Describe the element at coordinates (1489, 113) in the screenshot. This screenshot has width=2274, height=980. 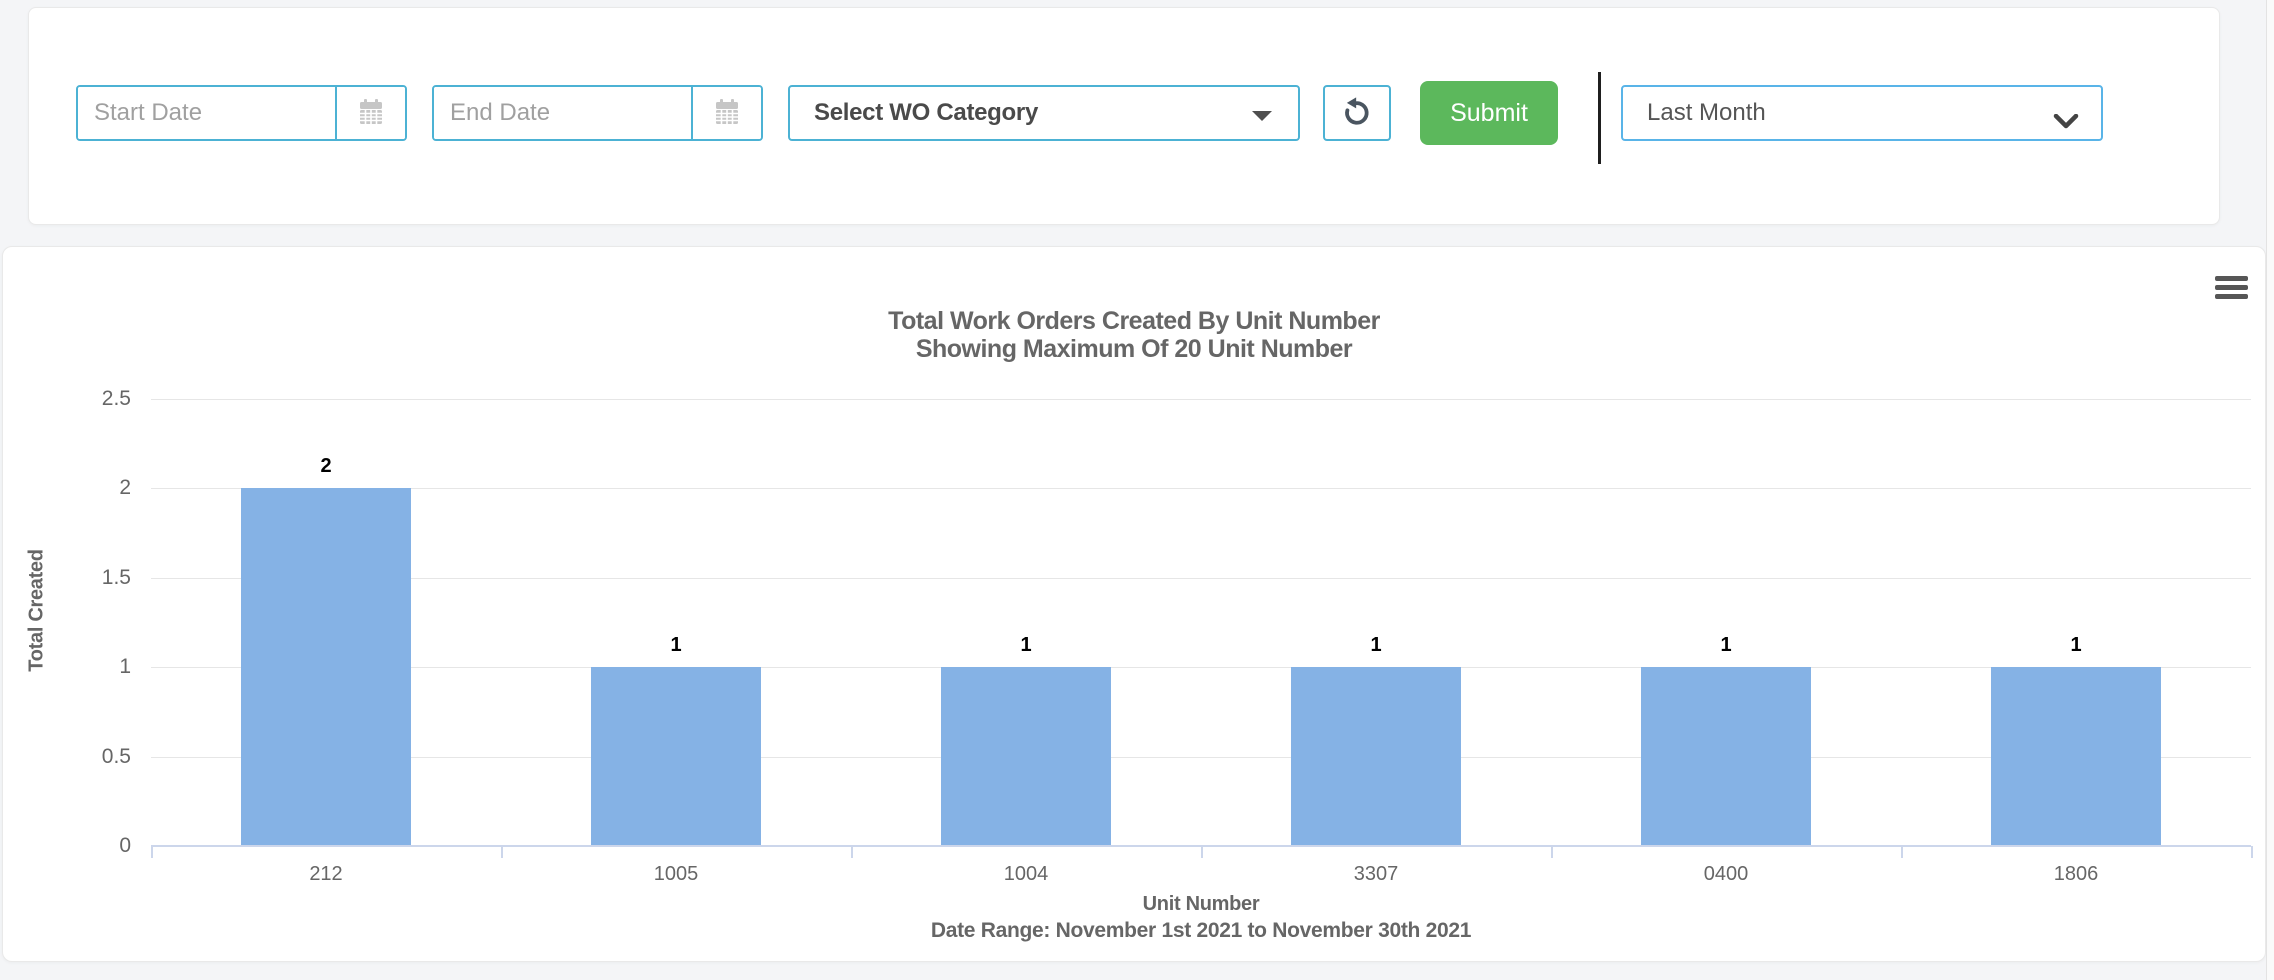
I see `submit-button: Submit` at that location.